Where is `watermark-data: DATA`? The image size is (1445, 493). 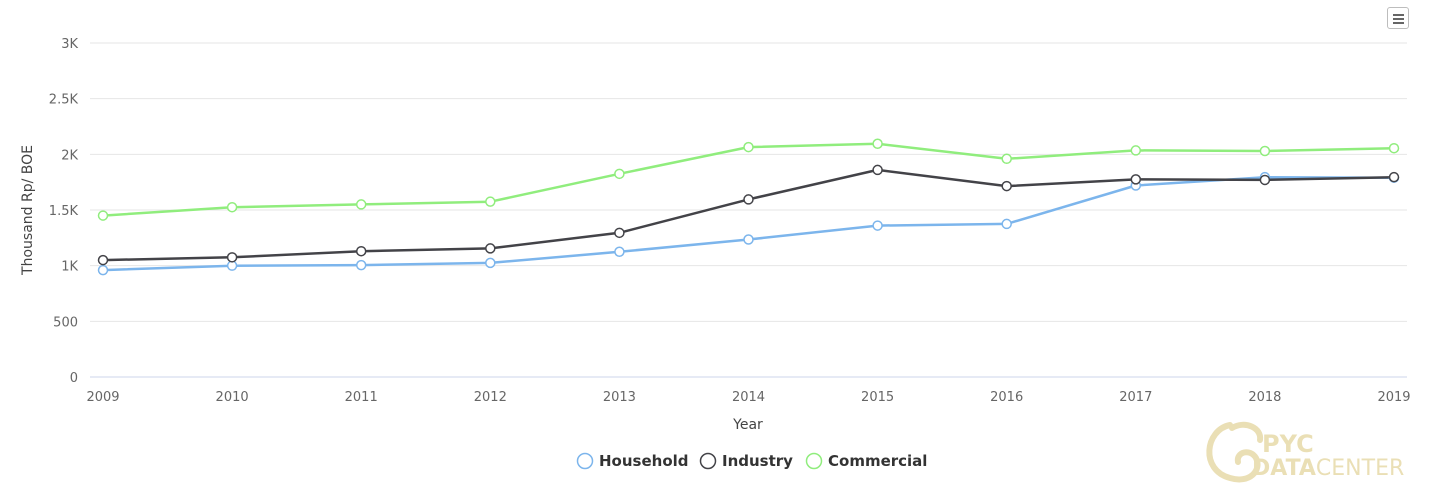 watermark-data: DATA is located at coordinates (1284, 468).